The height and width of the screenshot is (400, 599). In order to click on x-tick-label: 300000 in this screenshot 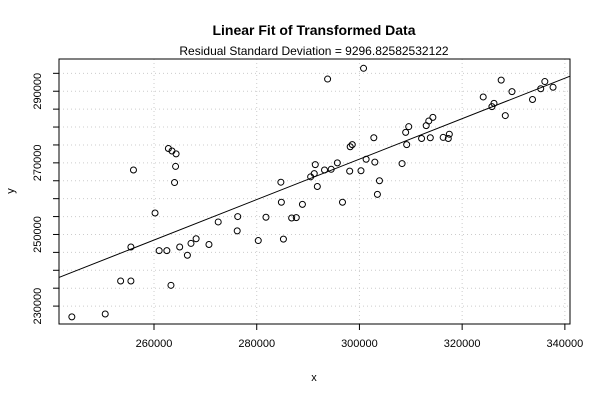, I will do `click(359, 344)`.